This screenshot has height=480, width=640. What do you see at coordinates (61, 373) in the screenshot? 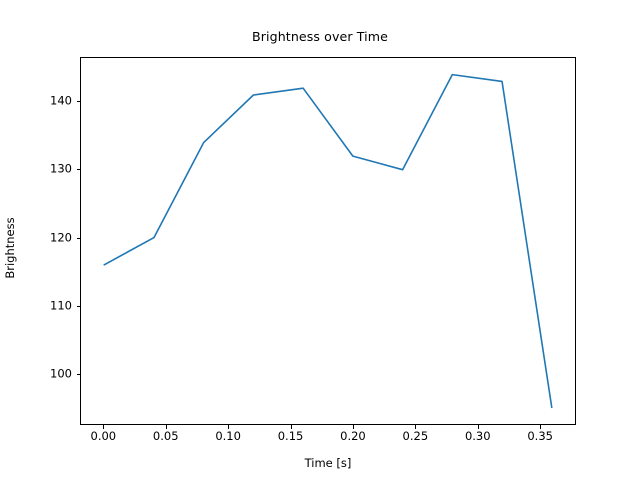
I see `y-tick-label: 100` at bounding box center [61, 373].